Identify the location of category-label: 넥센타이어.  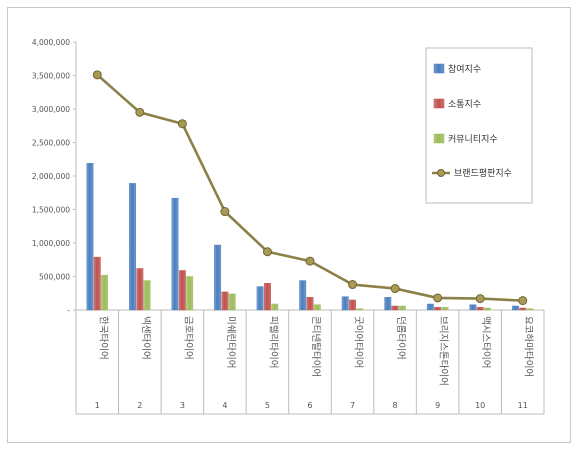
(145, 338).